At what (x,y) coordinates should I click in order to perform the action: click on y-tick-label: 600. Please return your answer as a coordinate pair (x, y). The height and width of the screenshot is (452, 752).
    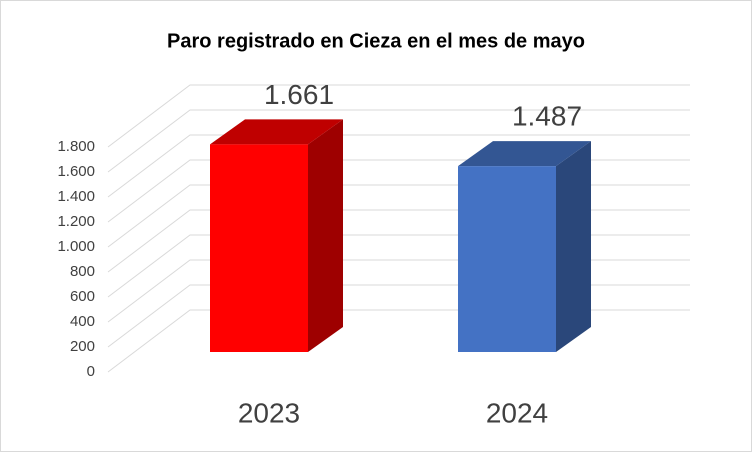
    Looking at the image, I should click on (82, 296).